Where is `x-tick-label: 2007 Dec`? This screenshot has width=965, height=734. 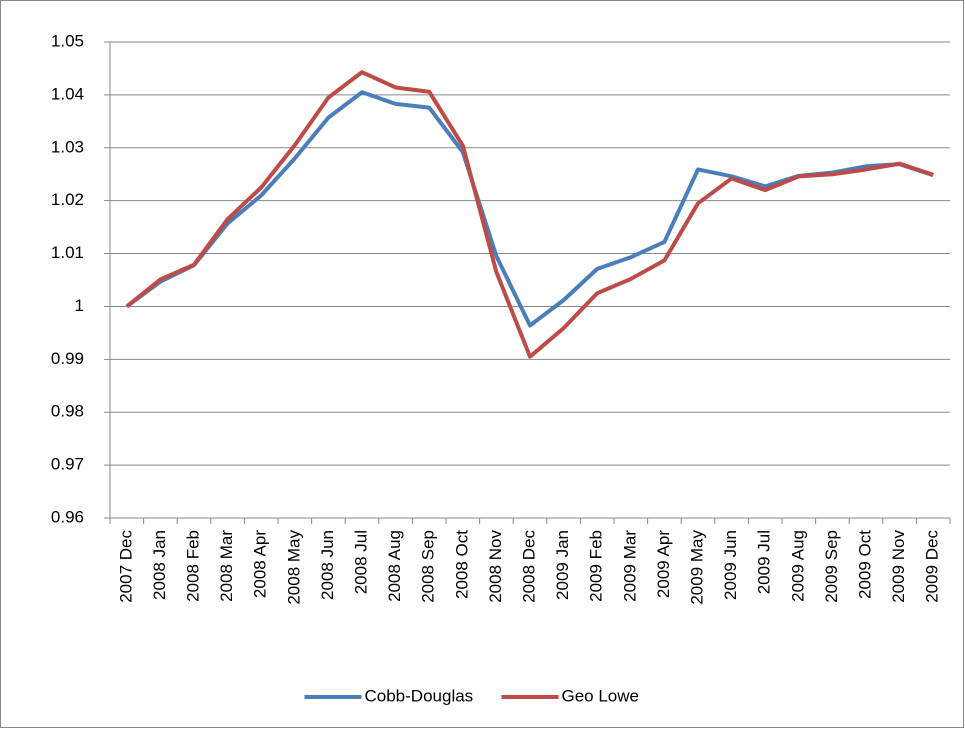
x-tick-label: 2007 Dec is located at coordinates (125, 566).